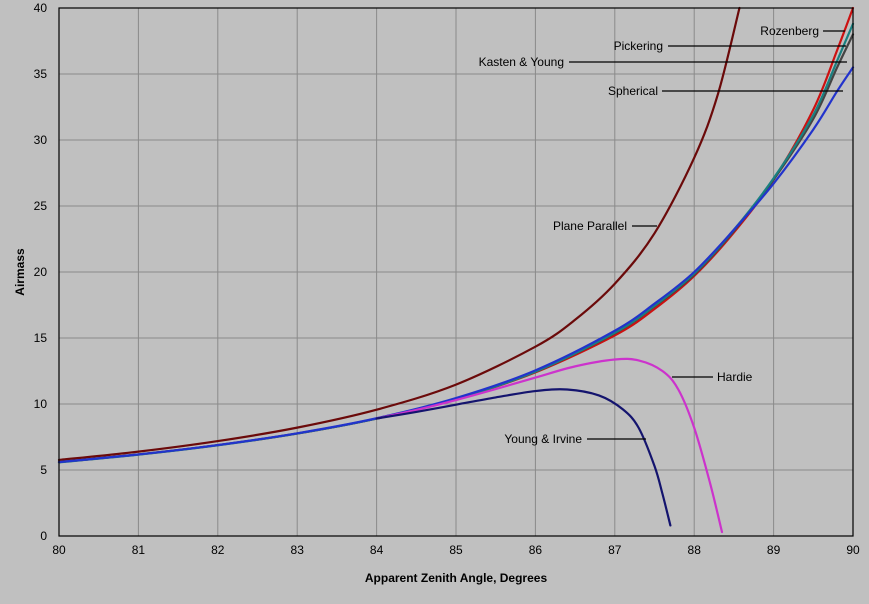  Describe the element at coordinates (298, 550) in the screenshot. I see `x-tick-label: 83` at that location.